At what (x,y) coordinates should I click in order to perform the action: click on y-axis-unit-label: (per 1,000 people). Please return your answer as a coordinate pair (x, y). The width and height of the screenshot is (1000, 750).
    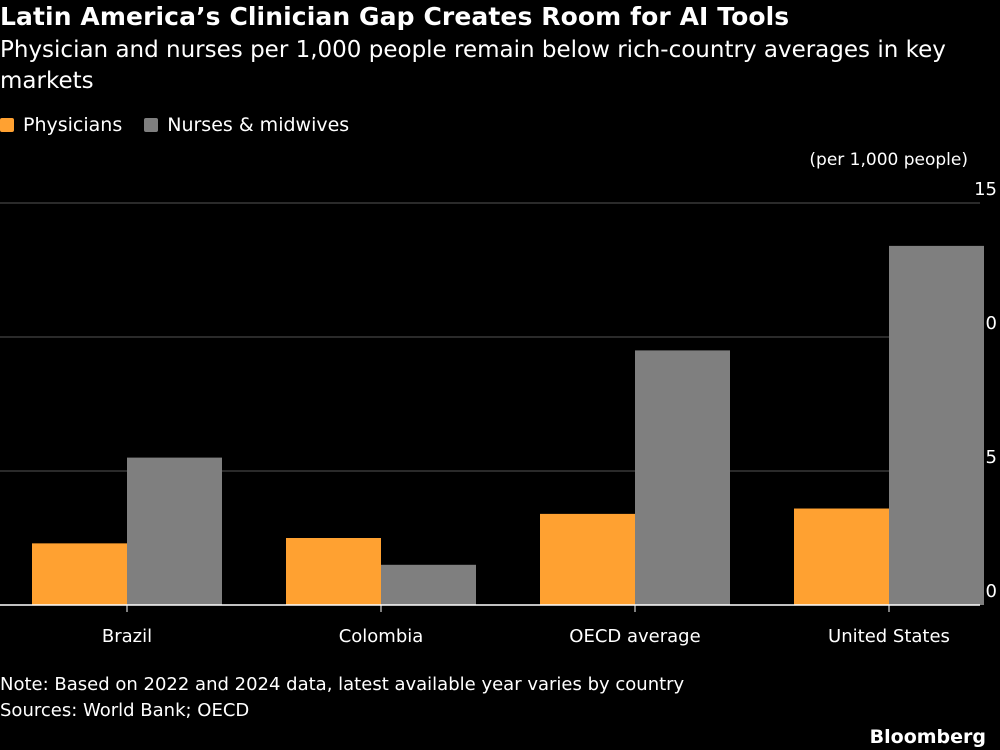
    Looking at the image, I should click on (888, 160).